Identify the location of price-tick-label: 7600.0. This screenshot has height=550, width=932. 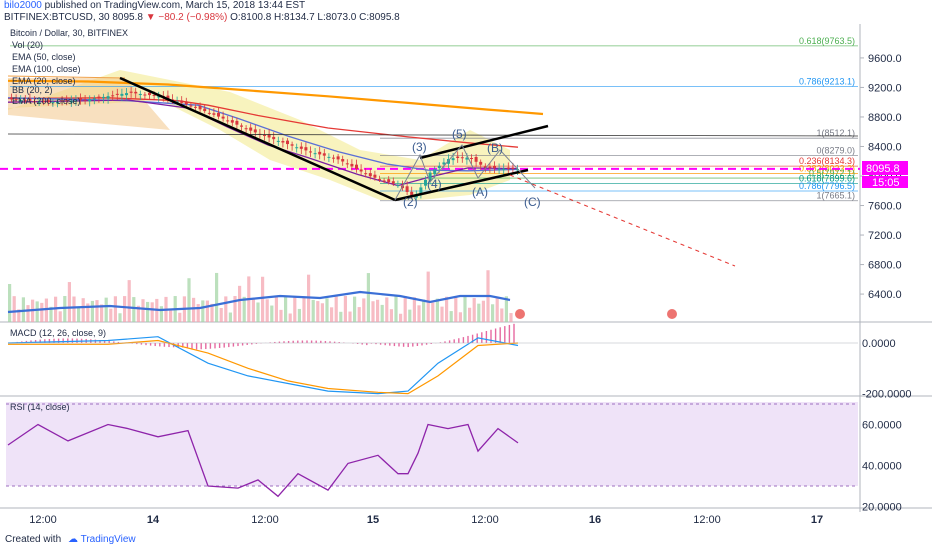
(885, 207).